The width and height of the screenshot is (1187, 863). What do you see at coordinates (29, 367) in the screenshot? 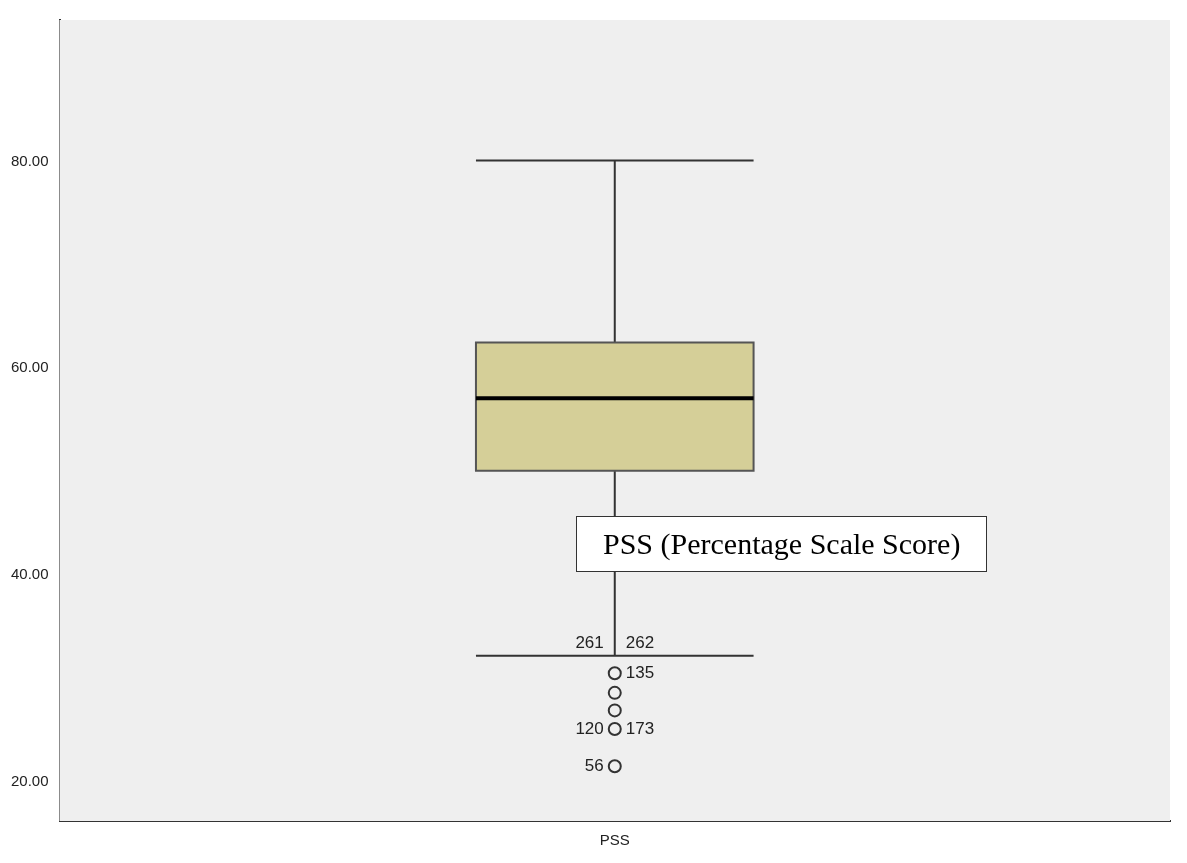
I see `y-tick-label: 60.00` at bounding box center [29, 367].